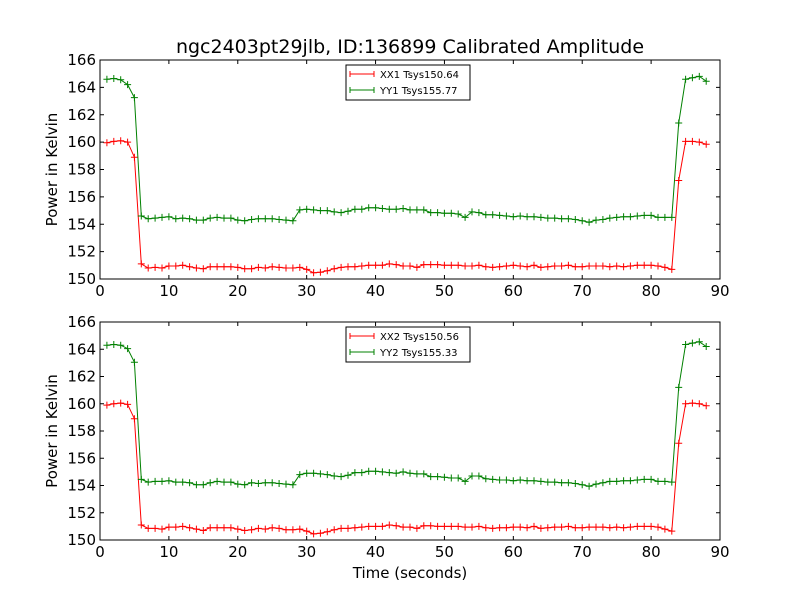  I want to click on x-tick-label: 30, so click(306, 552).